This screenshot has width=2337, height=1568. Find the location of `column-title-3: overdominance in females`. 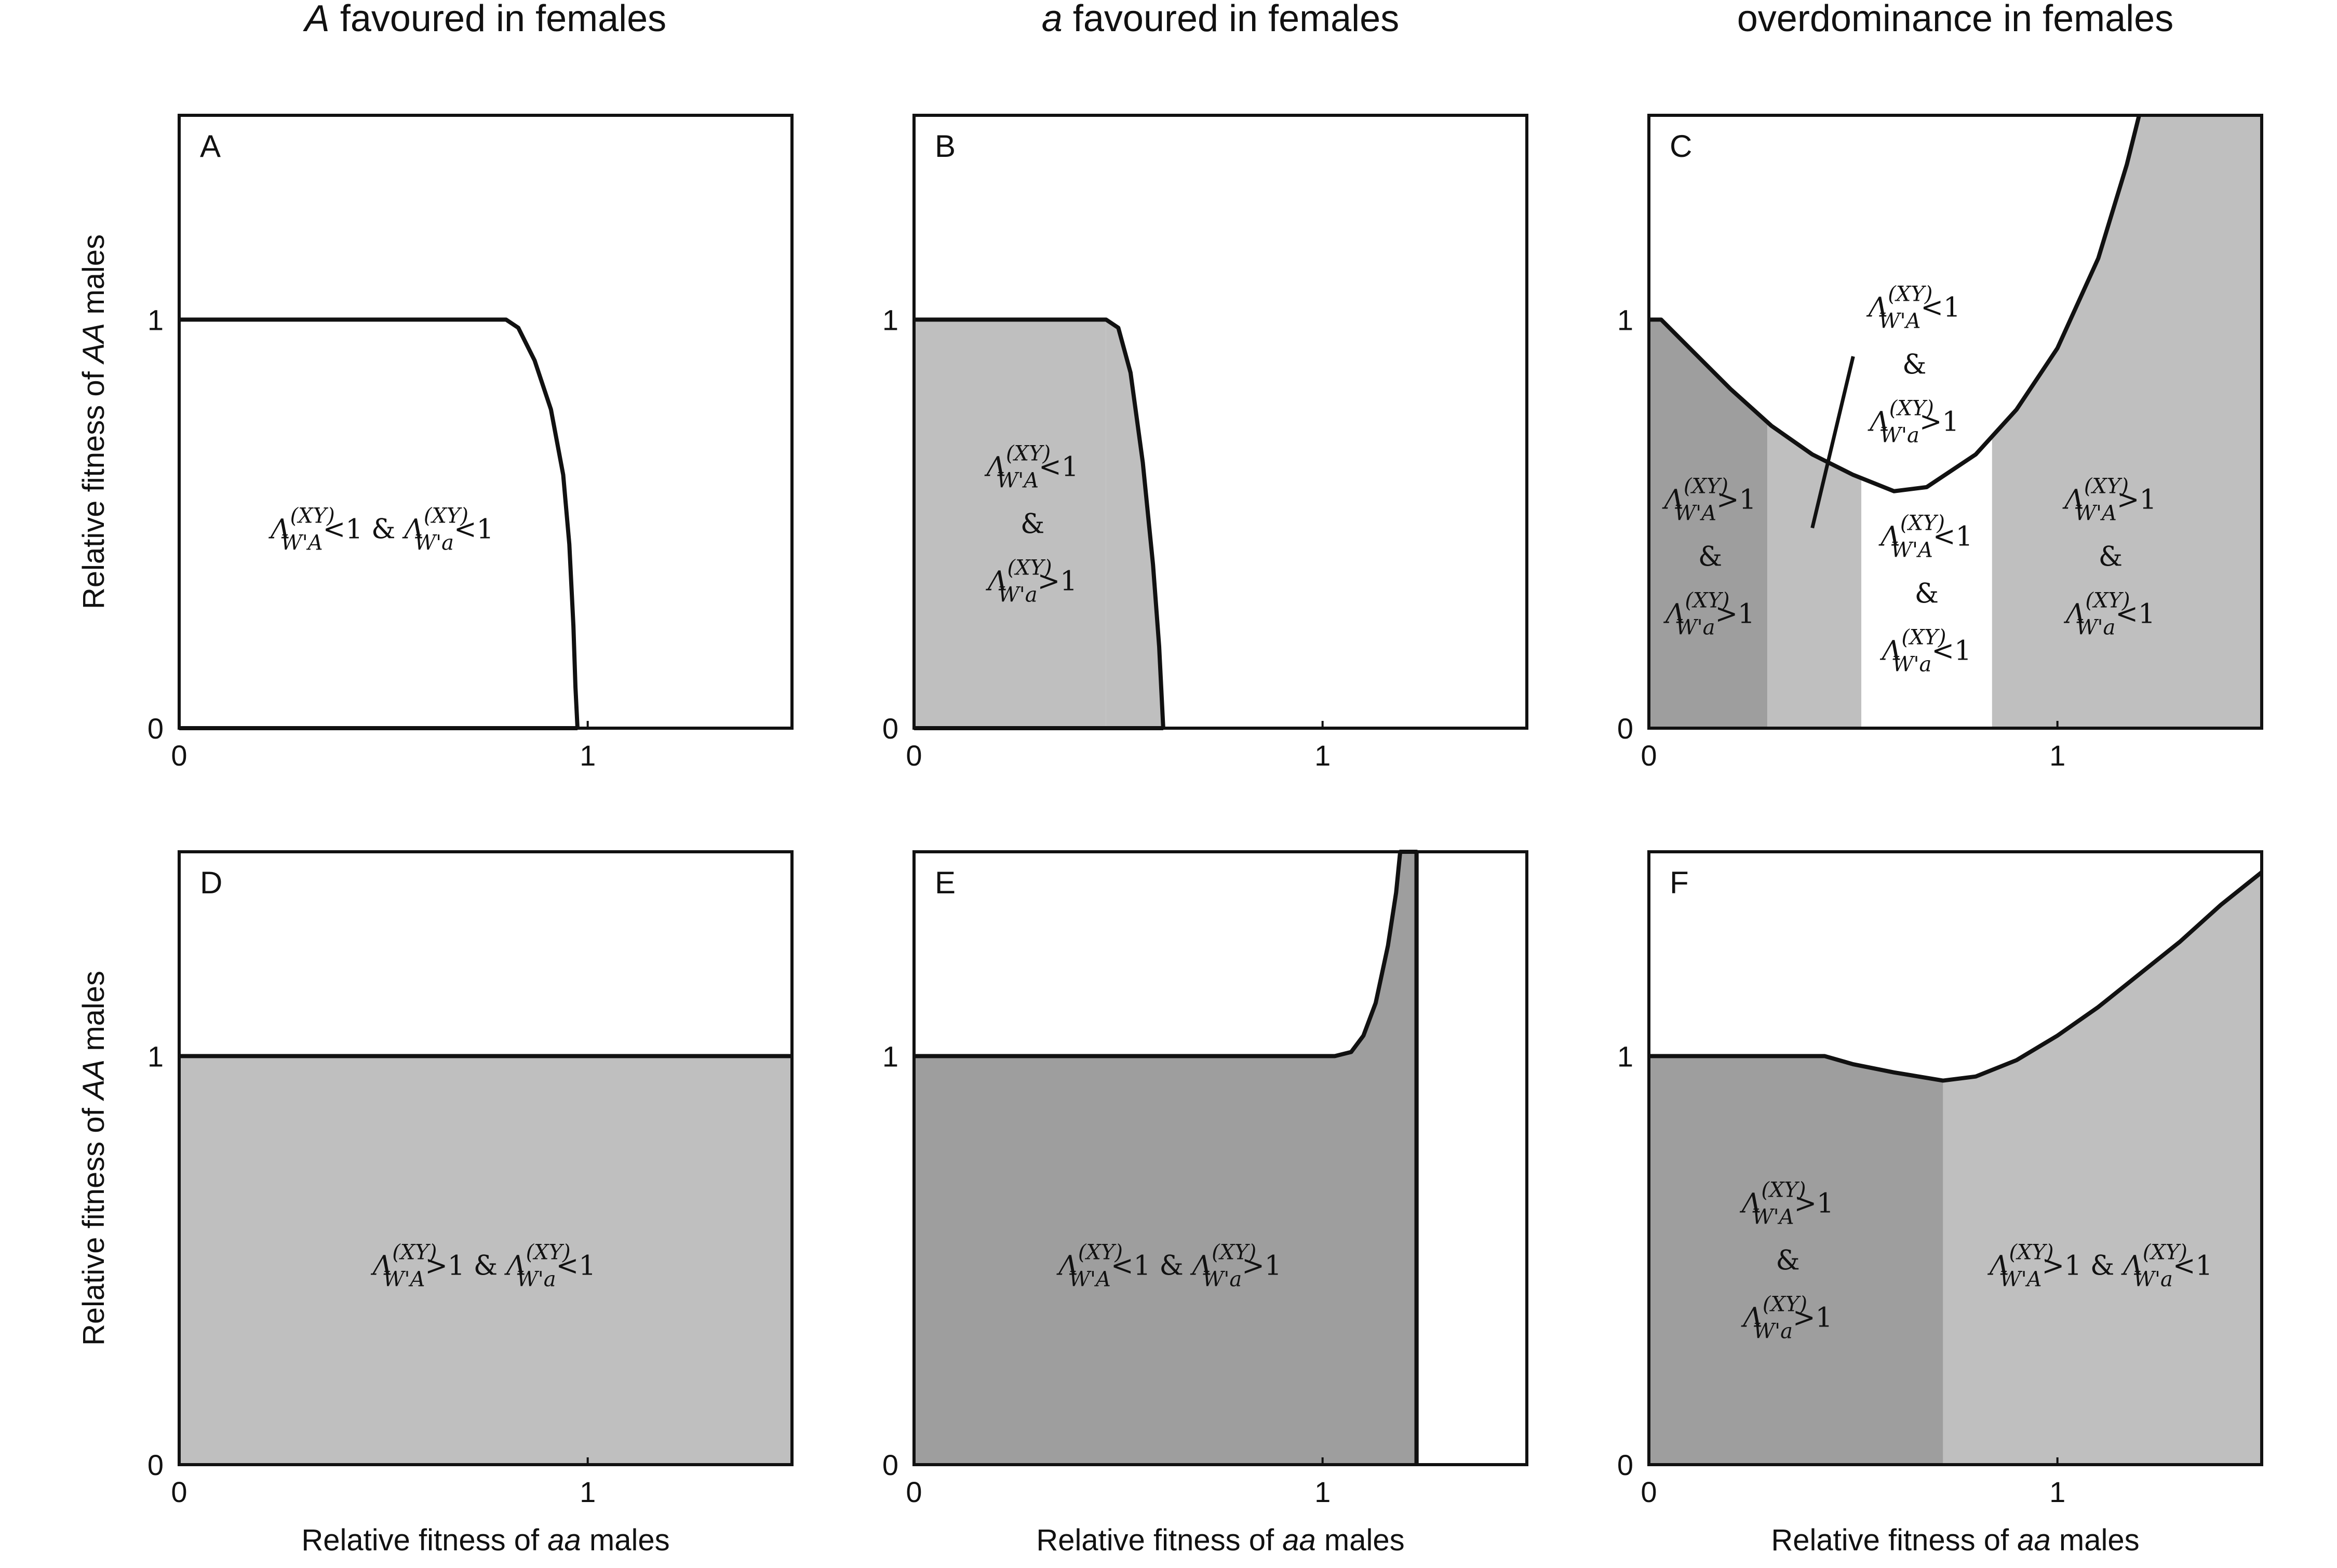

column-title-3: overdominance in females is located at coordinates (1955, 19).